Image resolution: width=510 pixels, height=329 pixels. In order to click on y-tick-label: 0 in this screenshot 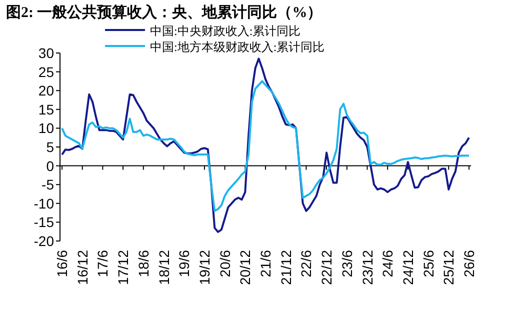, I will do `click(50, 166)`.